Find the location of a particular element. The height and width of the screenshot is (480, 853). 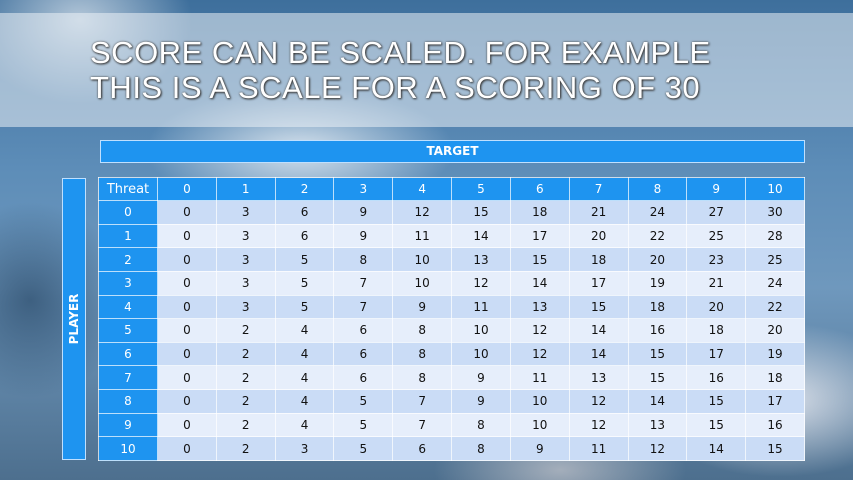

row-header: 5 is located at coordinates (128, 330).